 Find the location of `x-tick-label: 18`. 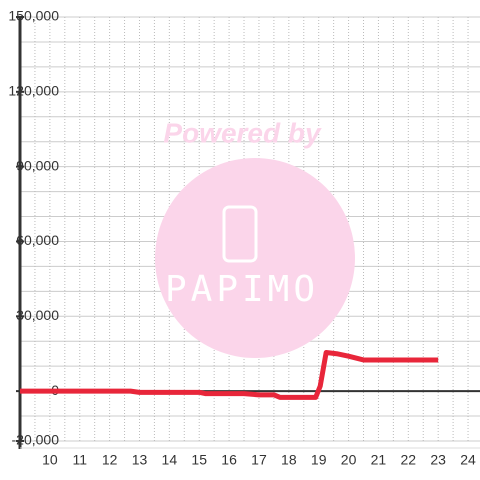

x-tick-label: 18 is located at coordinates (289, 460).